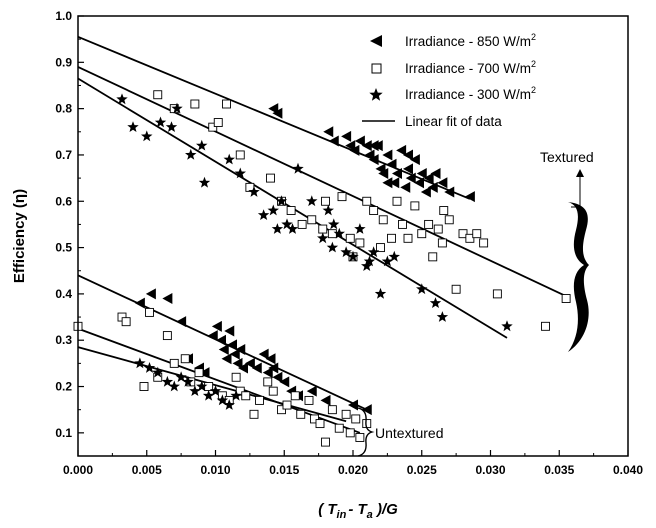 Image resolution: width=656 pixels, height=528 pixels. I want to click on x-tick-label: 0.010, so click(215, 470).